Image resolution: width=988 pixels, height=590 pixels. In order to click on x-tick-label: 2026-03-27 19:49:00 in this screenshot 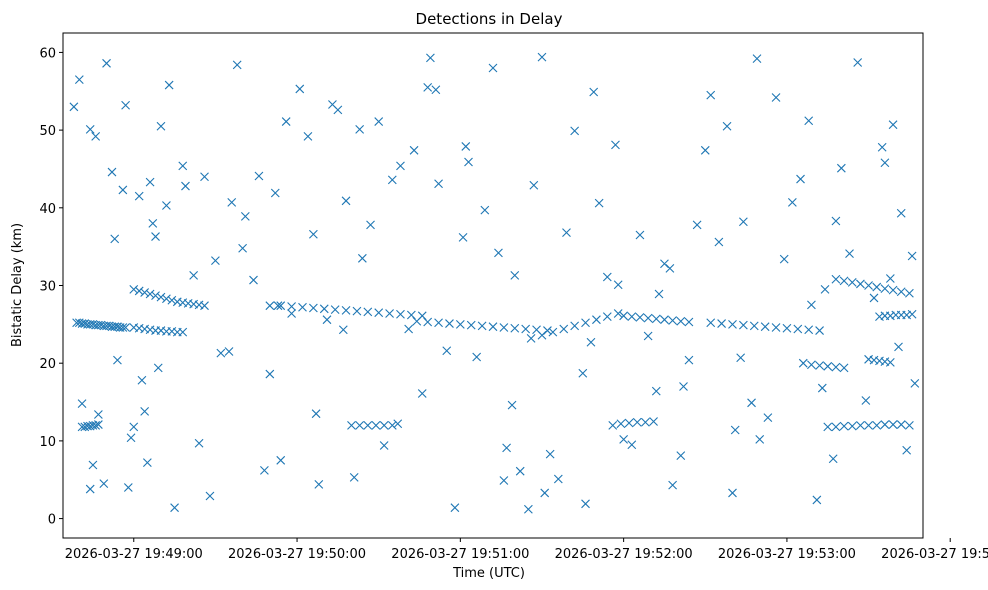, I will do `click(134, 554)`.